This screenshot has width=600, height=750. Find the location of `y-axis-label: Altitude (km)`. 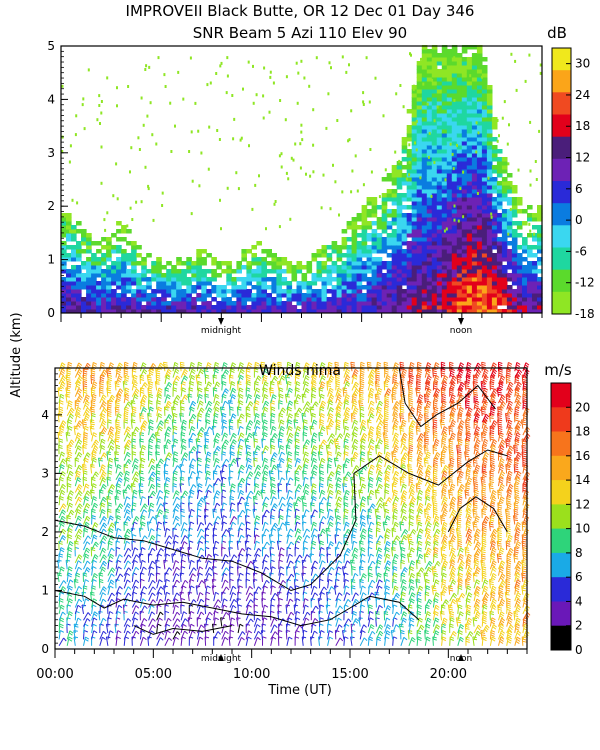

y-axis-label: Altitude (km) is located at coordinates (16, 354).